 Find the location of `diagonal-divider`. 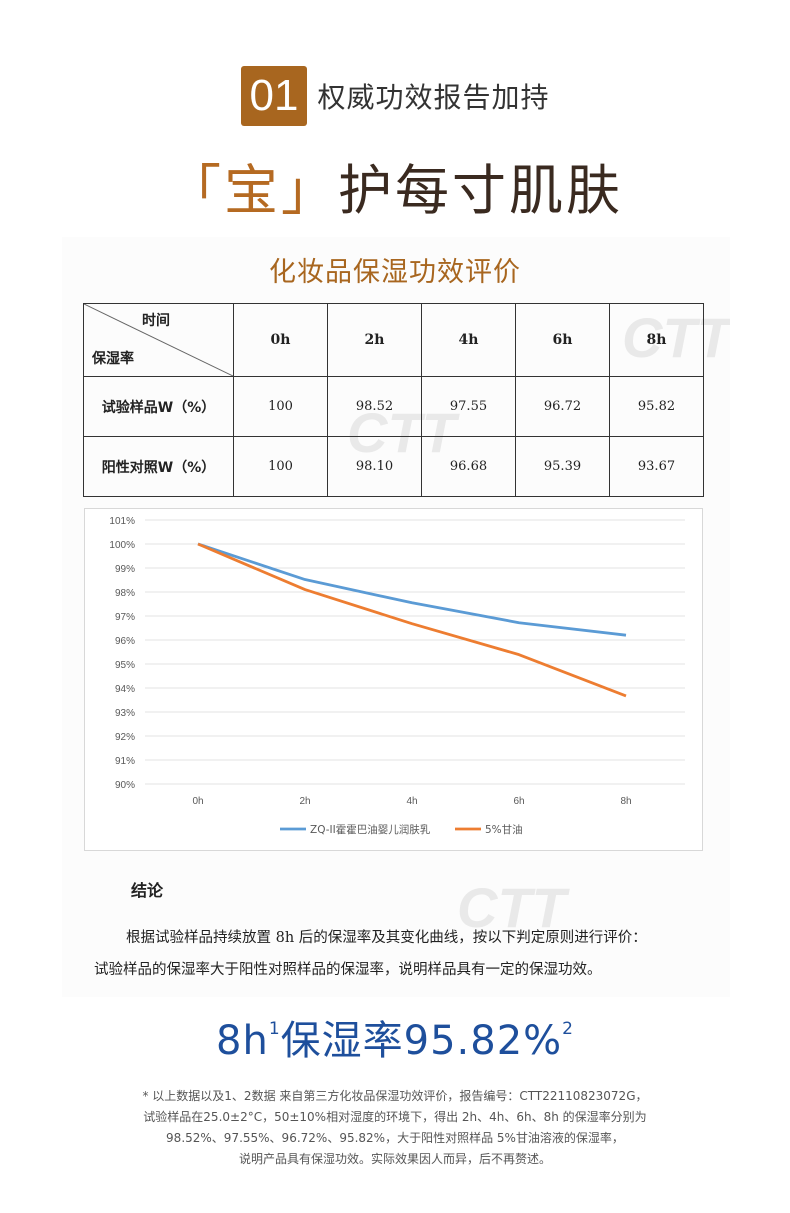

diagonal-divider is located at coordinates (158, 340).